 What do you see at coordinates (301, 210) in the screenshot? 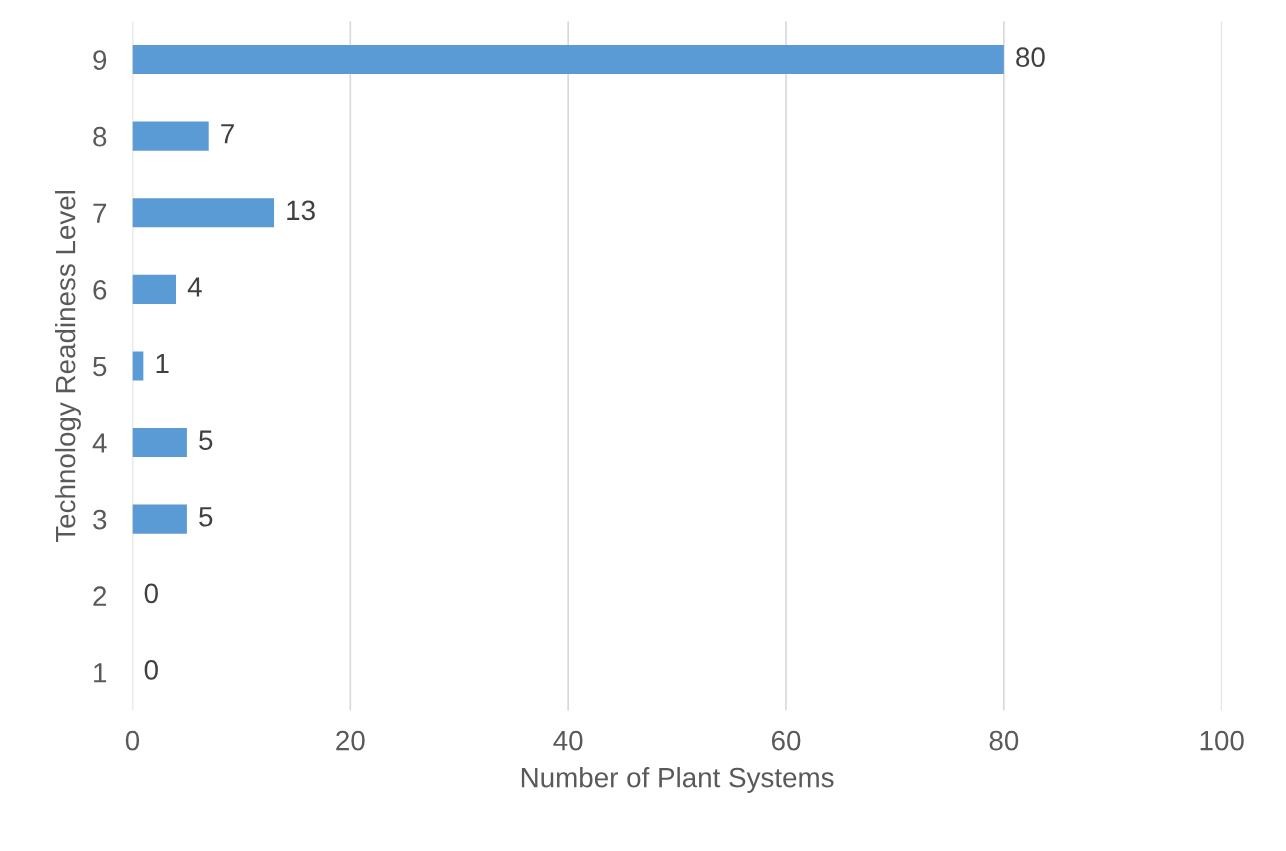
I see `data-label: 13` at bounding box center [301, 210].